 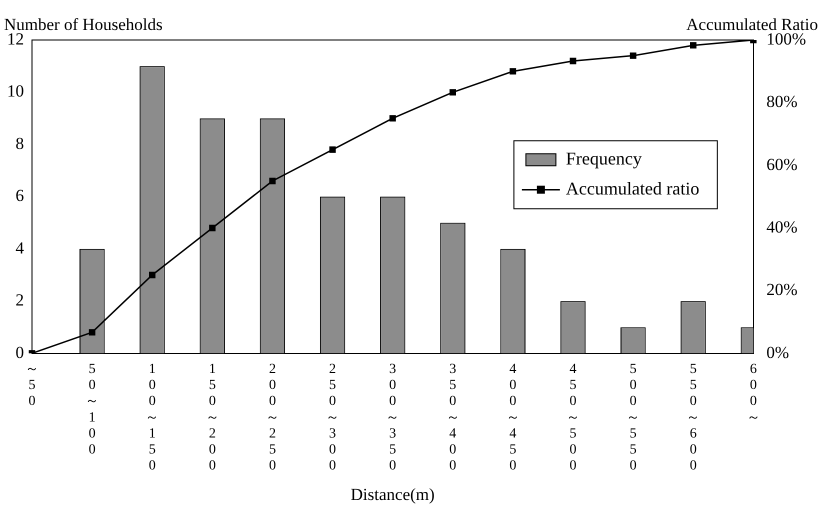 I want to click on x-tick-label: ～50, so click(x=32, y=386).